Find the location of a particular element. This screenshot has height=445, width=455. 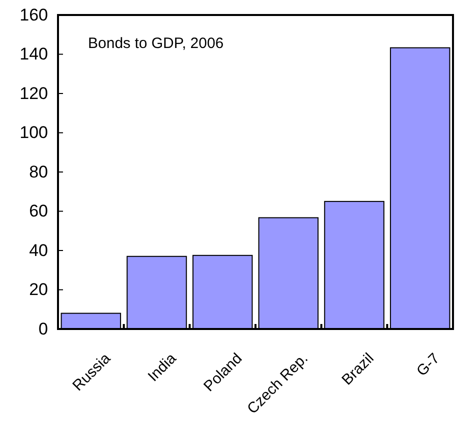

y-tick-label: 80 is located at coordinates (38, 172).